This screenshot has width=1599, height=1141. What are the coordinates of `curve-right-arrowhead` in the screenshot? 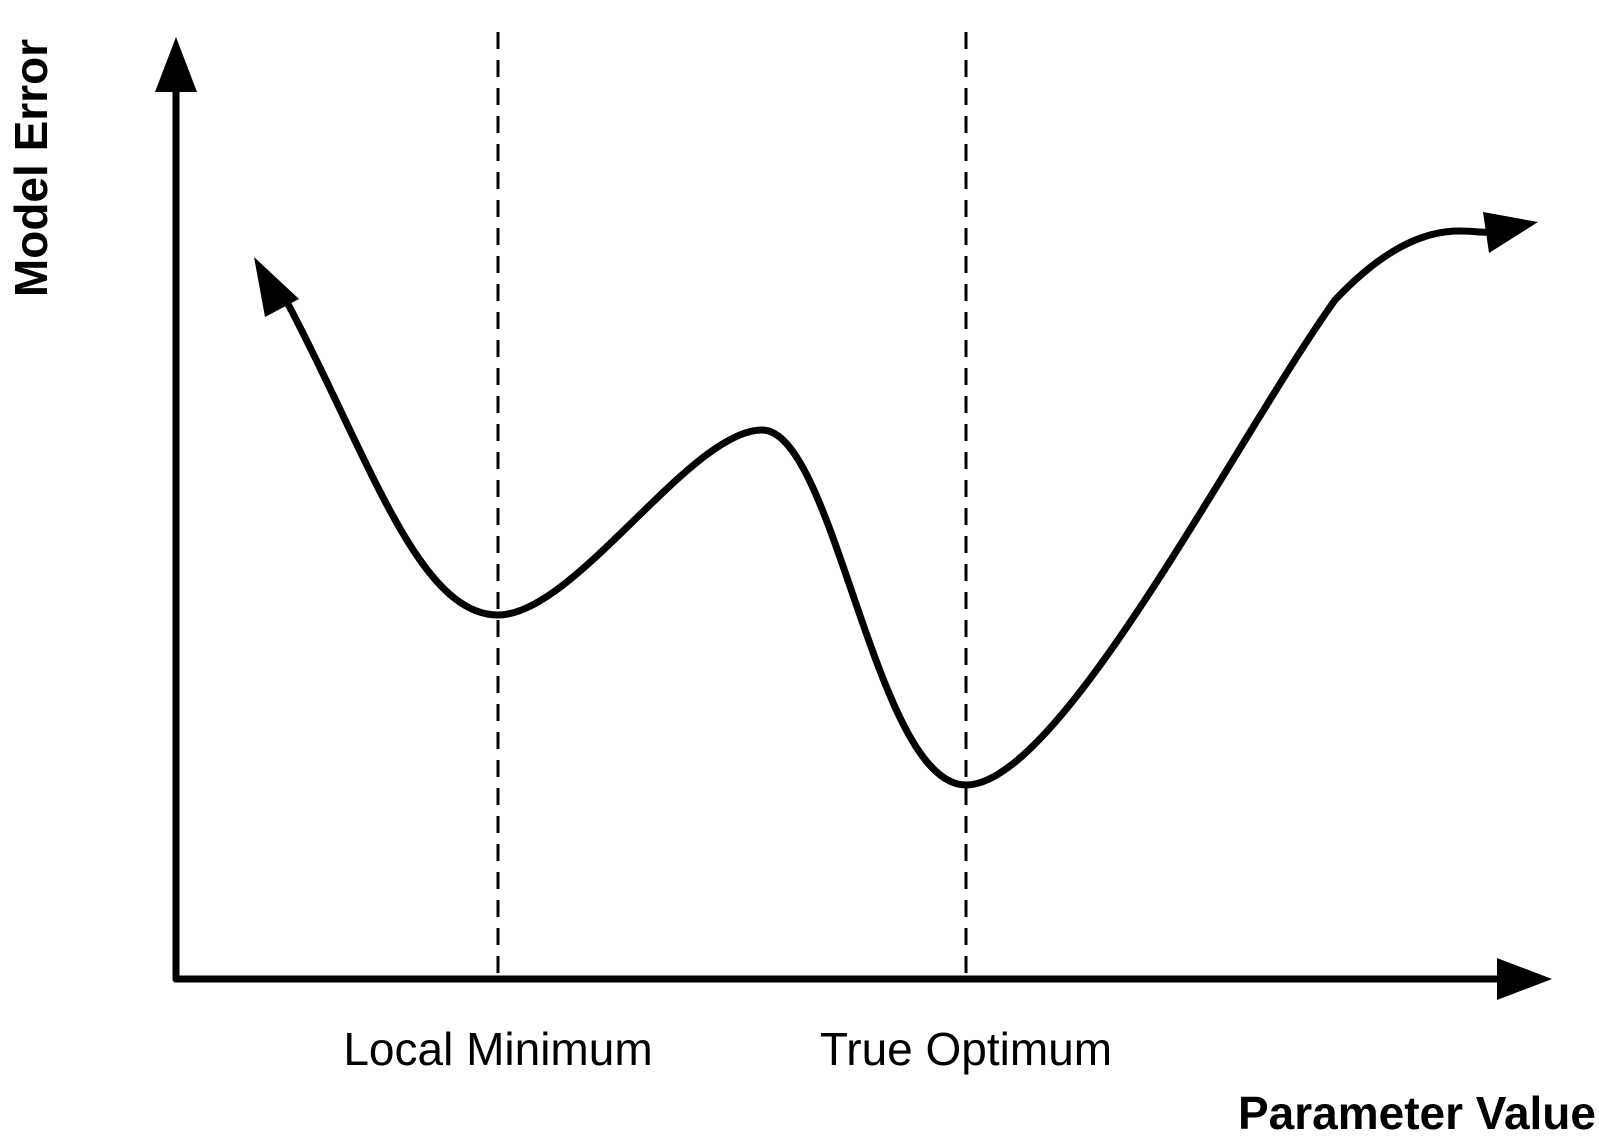 It's located at (1510, 232).